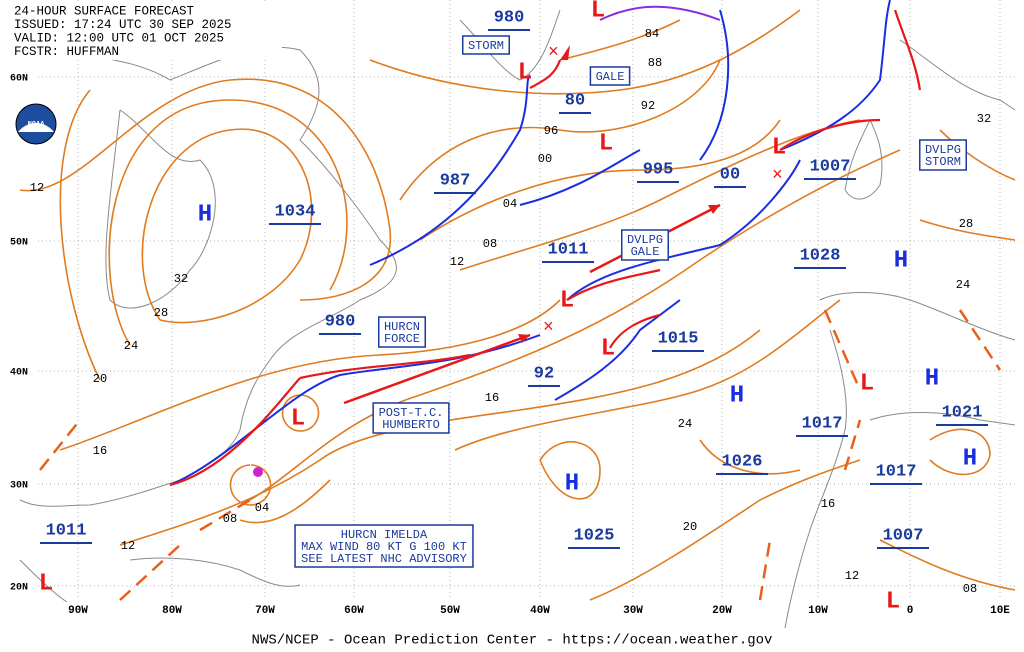 The width and height of the screenshot is (1024, 652). What do you see at coordinates (66, 52) in the screenshot?
I see `header-line: FCSTR: HUFFMAN` at bounding box center [66, 52].